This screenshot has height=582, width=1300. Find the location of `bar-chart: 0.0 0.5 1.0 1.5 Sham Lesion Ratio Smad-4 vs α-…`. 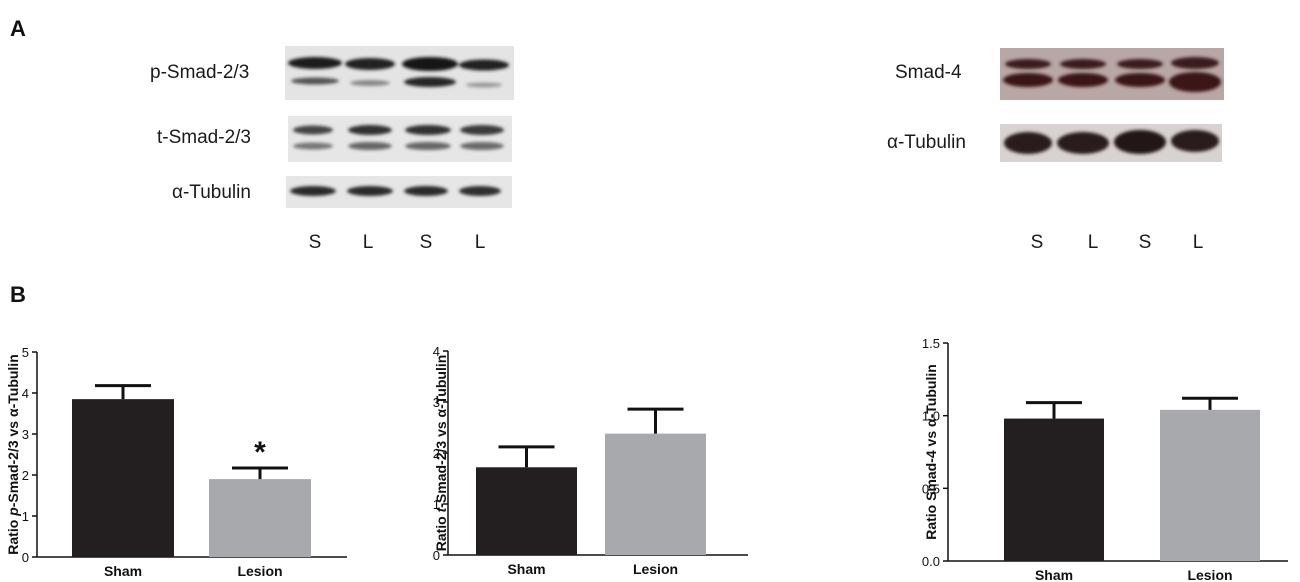

bar-chart: 0.0 0.5 1.0 1.5 Sham Lesion Ratio Smad-4 vs α-… is located at coordinates (1105, 459).